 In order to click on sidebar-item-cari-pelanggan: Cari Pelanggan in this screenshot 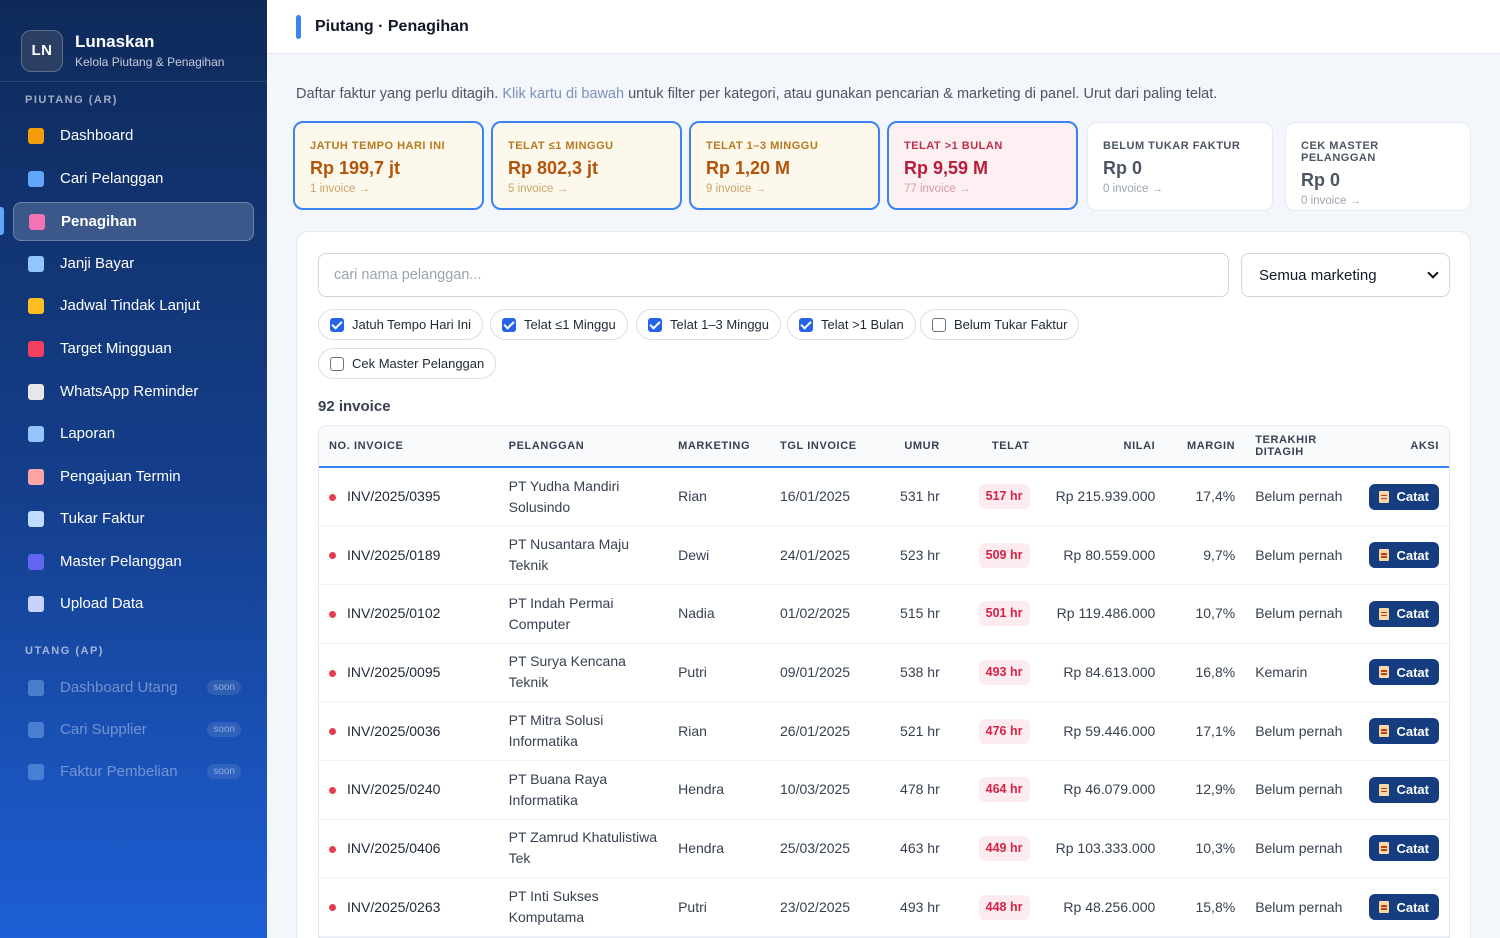, I will do `click(133, 178)`.